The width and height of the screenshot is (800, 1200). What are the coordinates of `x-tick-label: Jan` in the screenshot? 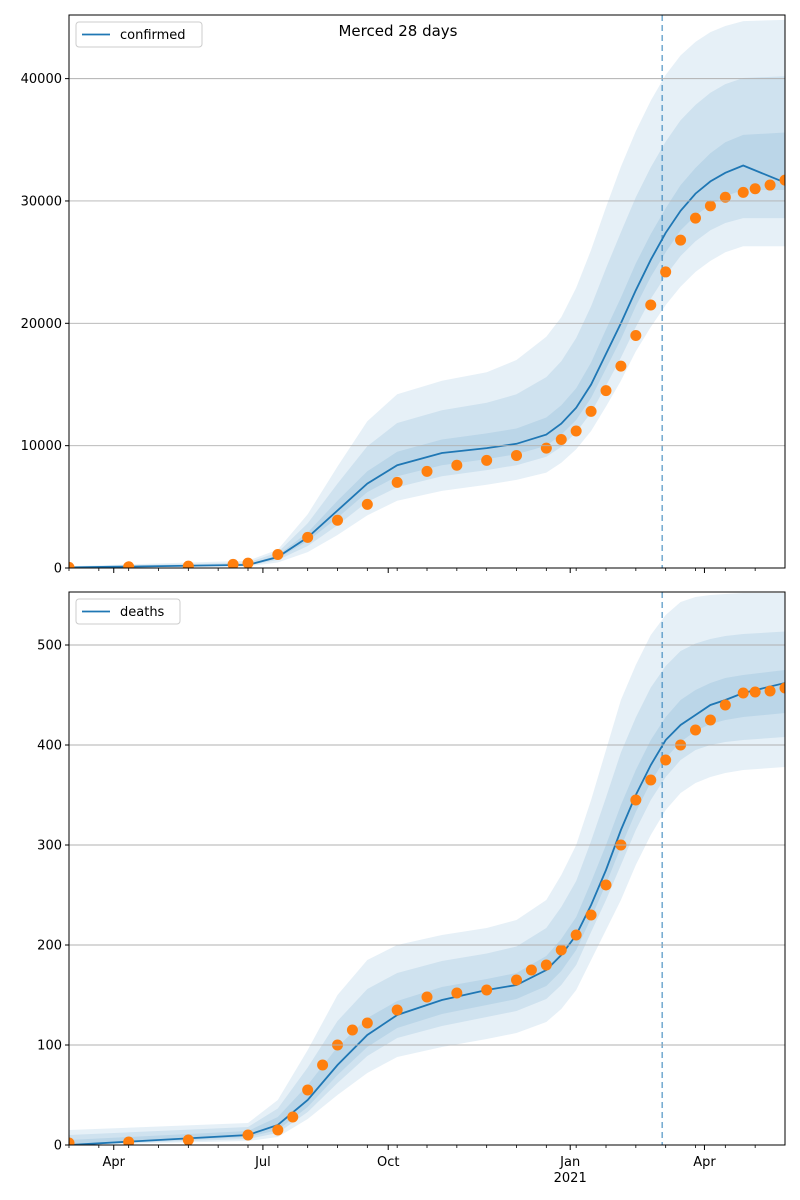 It's located at (569, 1162).